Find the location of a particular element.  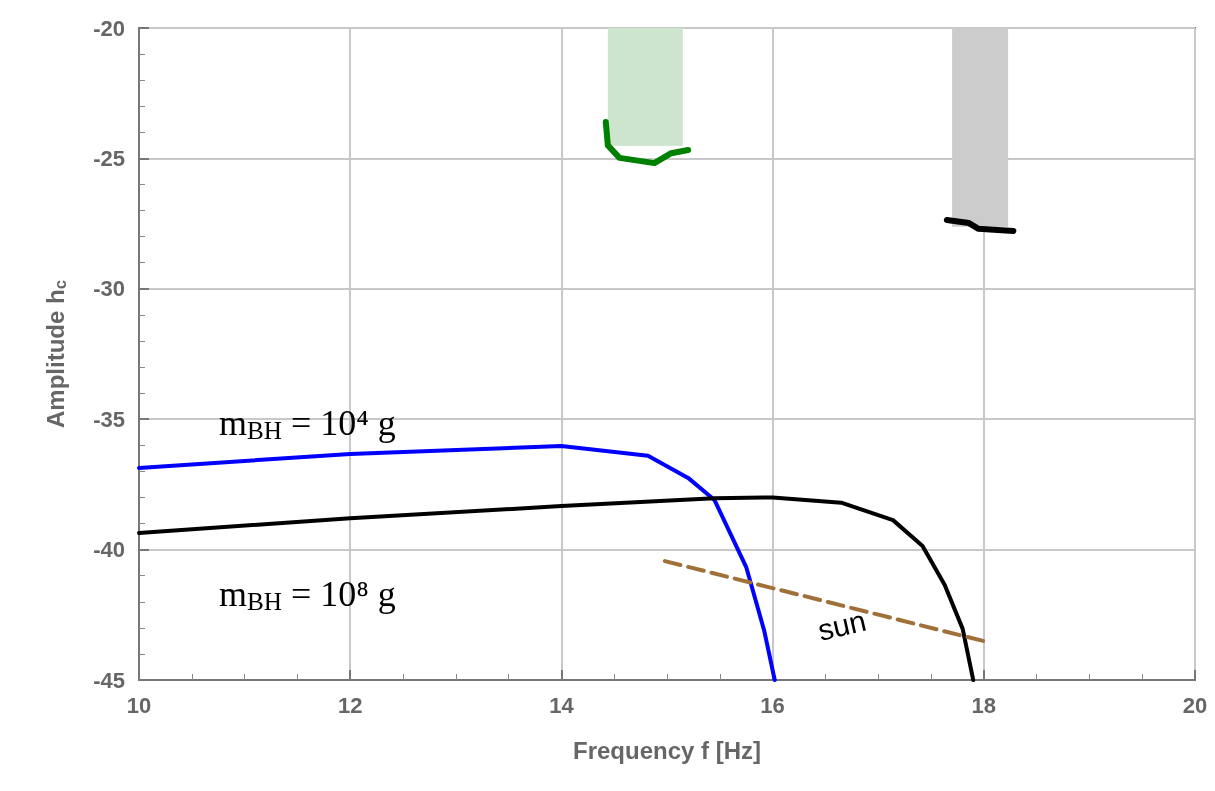

x-tick-label: 20 is located at coordinates (1195, 705).